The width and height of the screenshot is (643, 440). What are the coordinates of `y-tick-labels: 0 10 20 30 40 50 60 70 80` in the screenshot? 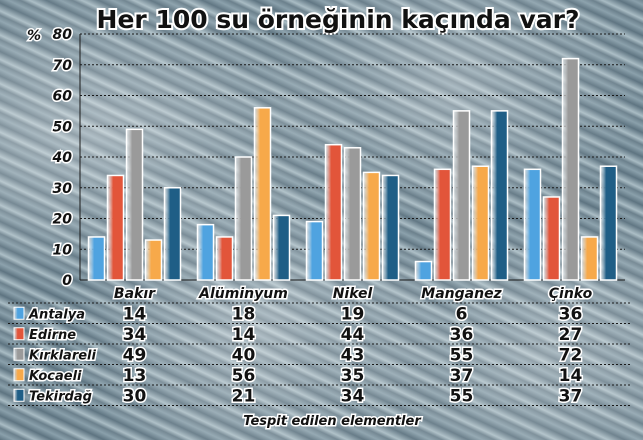 It's located at (62, 158).